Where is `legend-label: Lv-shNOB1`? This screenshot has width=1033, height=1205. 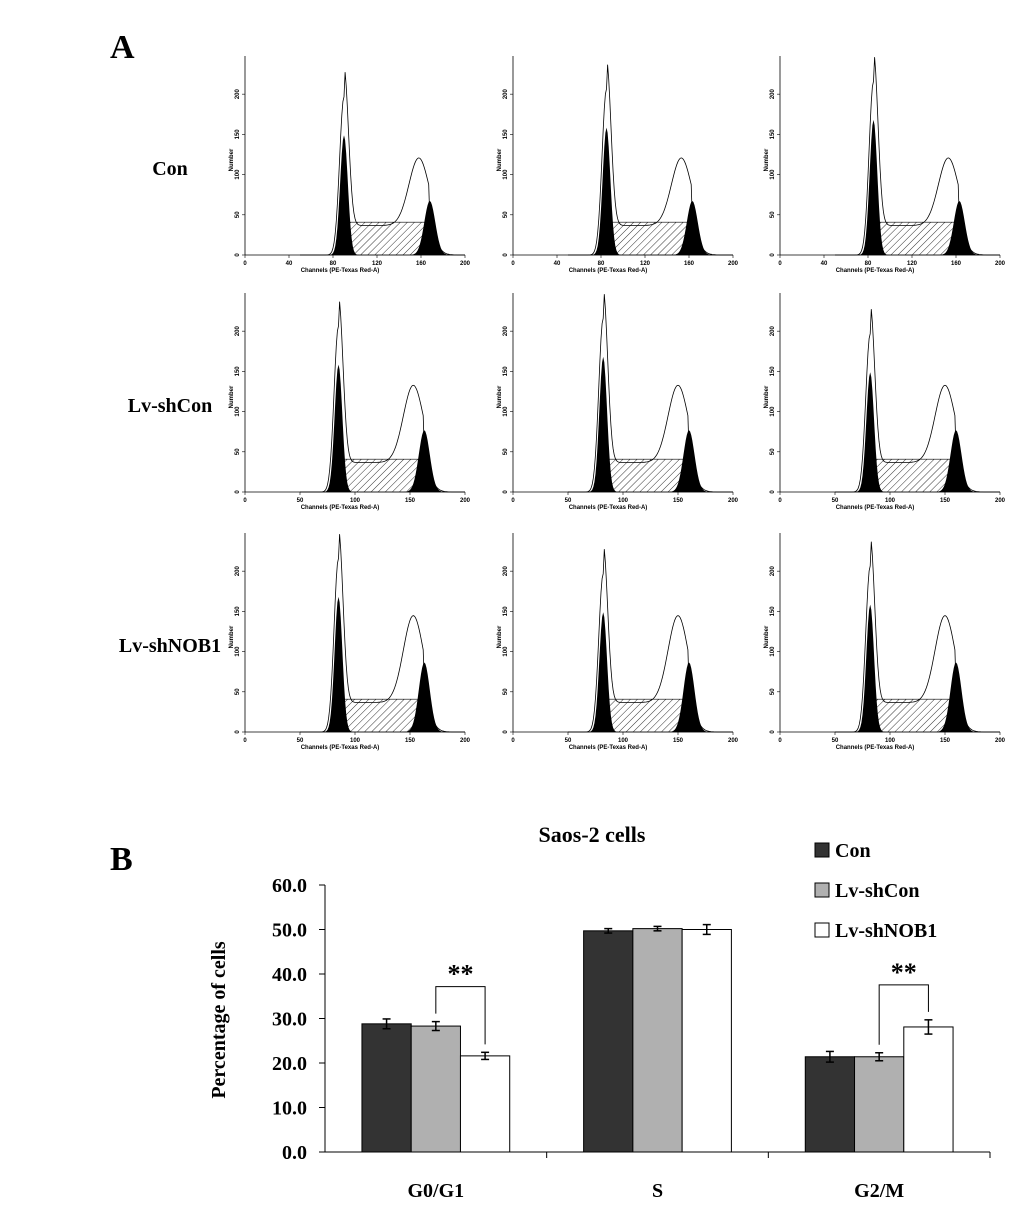
legend-label: Lv-shNOB1 is located at coordinates (886, 931).